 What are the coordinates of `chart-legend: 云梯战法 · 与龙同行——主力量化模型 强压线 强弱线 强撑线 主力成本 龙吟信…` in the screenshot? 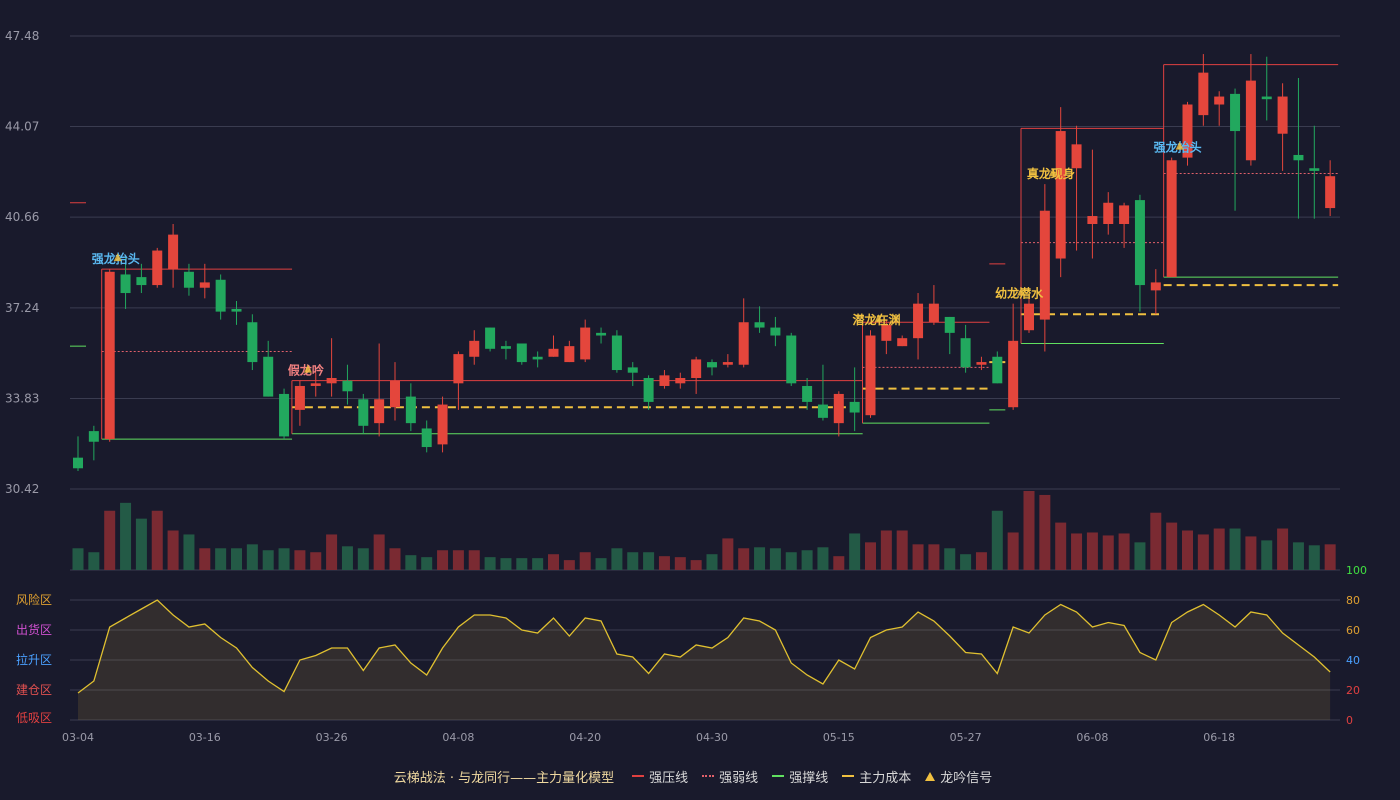 It's located at (700, 776).